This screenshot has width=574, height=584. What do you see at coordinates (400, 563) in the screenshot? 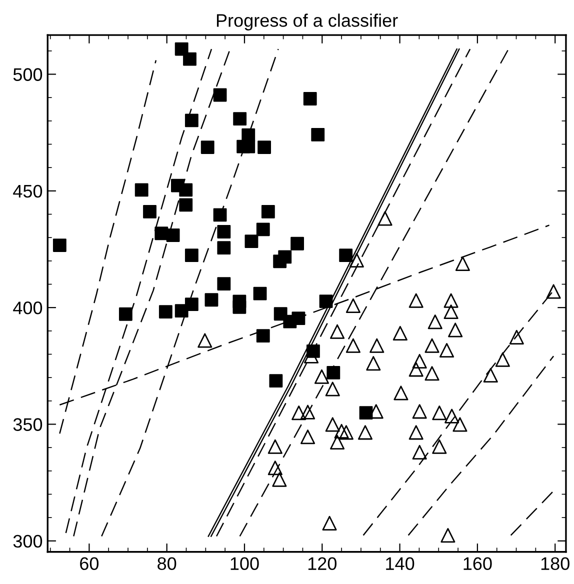
I see `x-tick-label: 140` at bounding box center [400, 563].